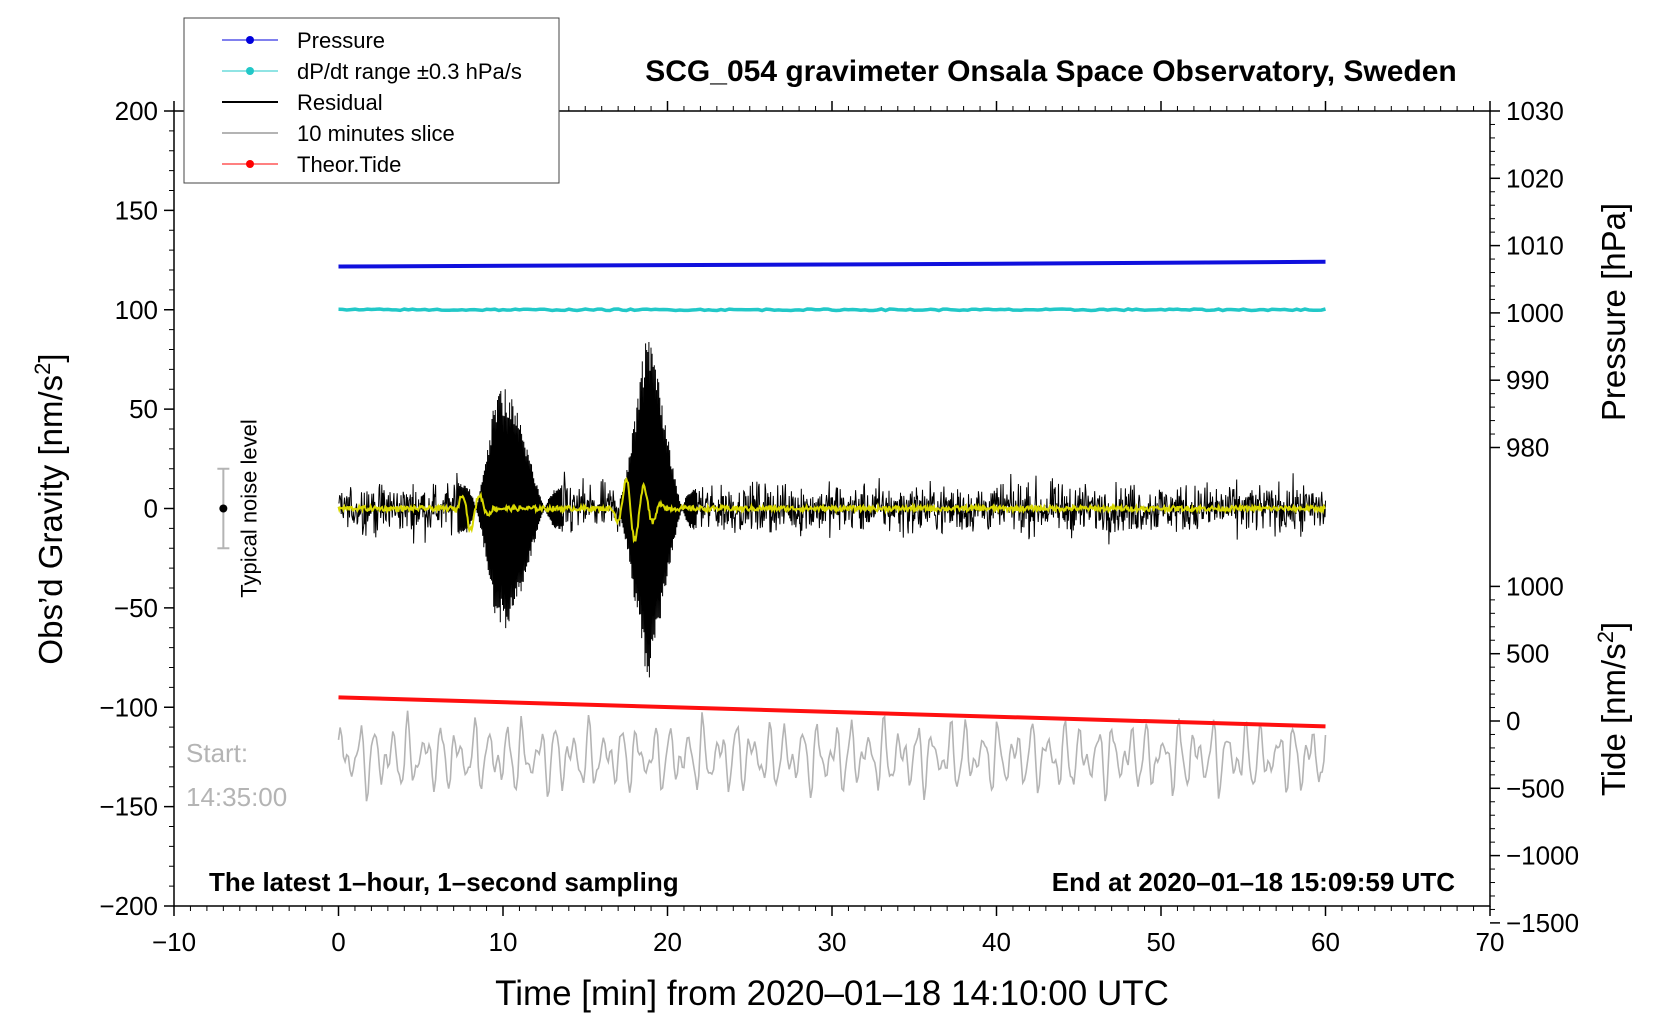 The width and height of the screenshot is (1676, 1020). What do you see at coordinates (1535, 178) in the screenshot?
I see `pressure-tick-label: 1020` at bounding box center [1535, 178].